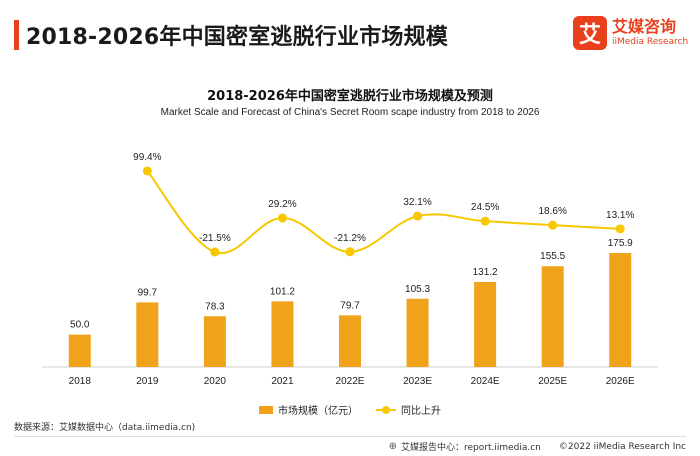 This screenshot has width=700, height=456. Describe the element at coordinates (282, 334) in the screenshot. I see `bar-2021` at that location.